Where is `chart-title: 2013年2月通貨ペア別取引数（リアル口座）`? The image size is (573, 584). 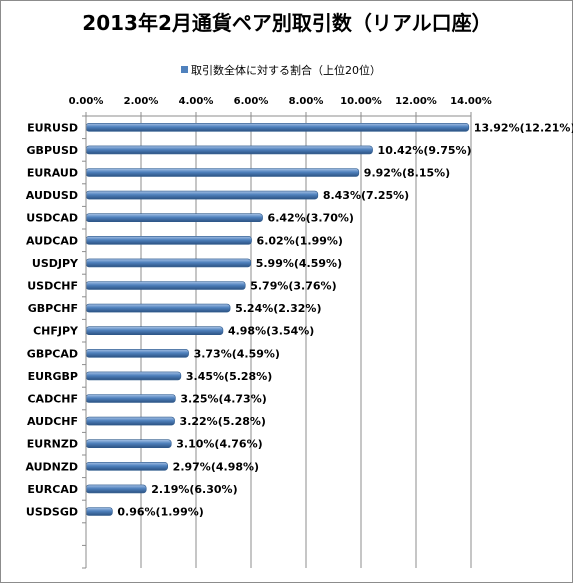 chart-title: 2013年2月通貨ペア別取引数（リアル口座） is located at coordinates (286, 23).